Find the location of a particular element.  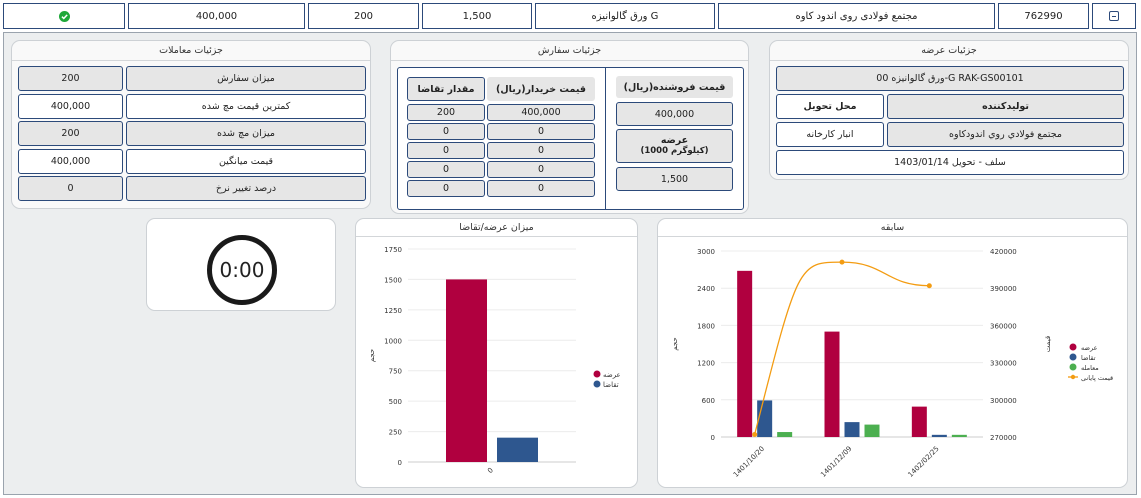

trade-row-label: میزان مچ شده is located at coordinates (246, 133).